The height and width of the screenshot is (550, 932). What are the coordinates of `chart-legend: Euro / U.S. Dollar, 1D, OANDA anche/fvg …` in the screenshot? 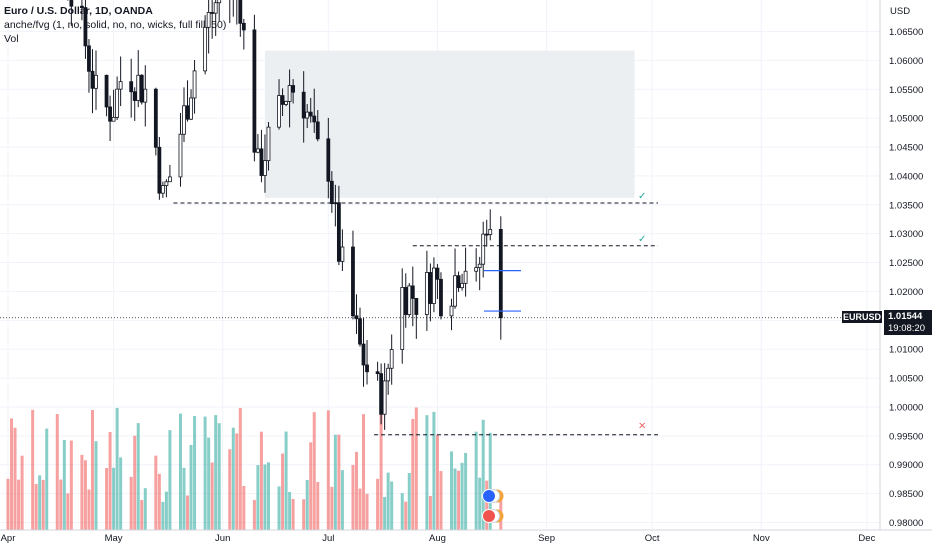 It's located at (115, 25).